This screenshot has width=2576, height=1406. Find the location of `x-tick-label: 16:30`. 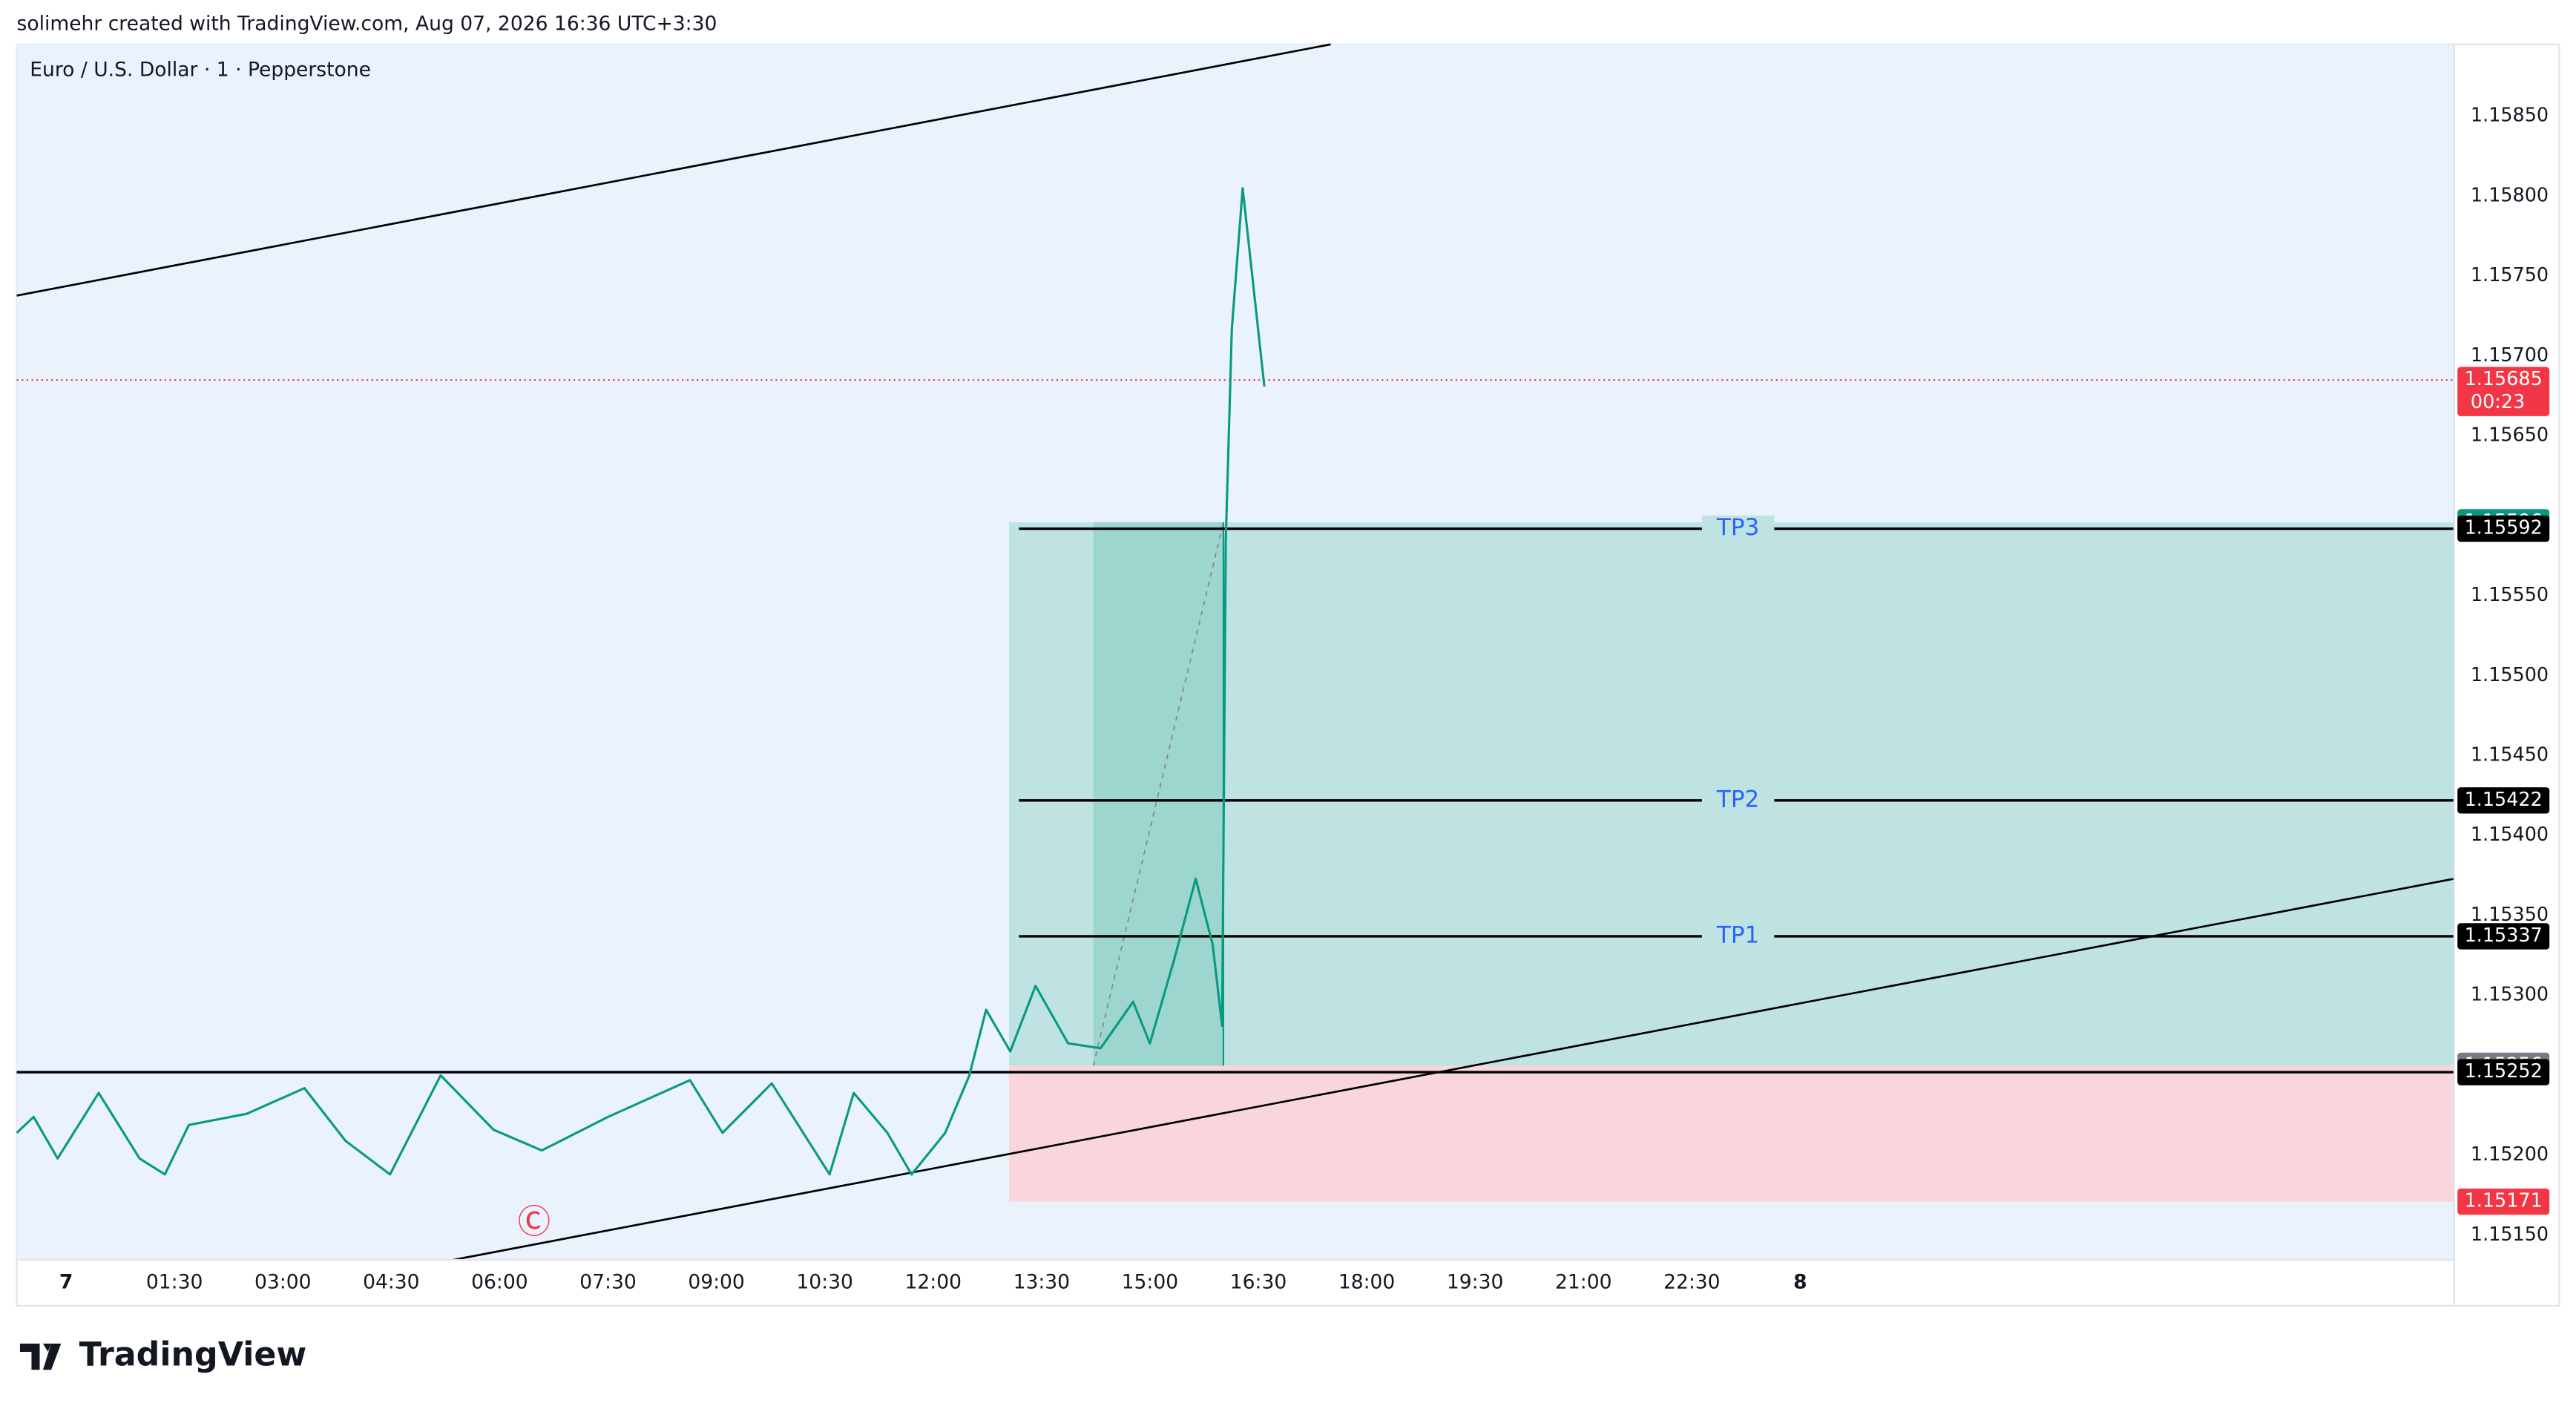

x-tick-label: 16:30 is located at coordinates (1258, 1281).